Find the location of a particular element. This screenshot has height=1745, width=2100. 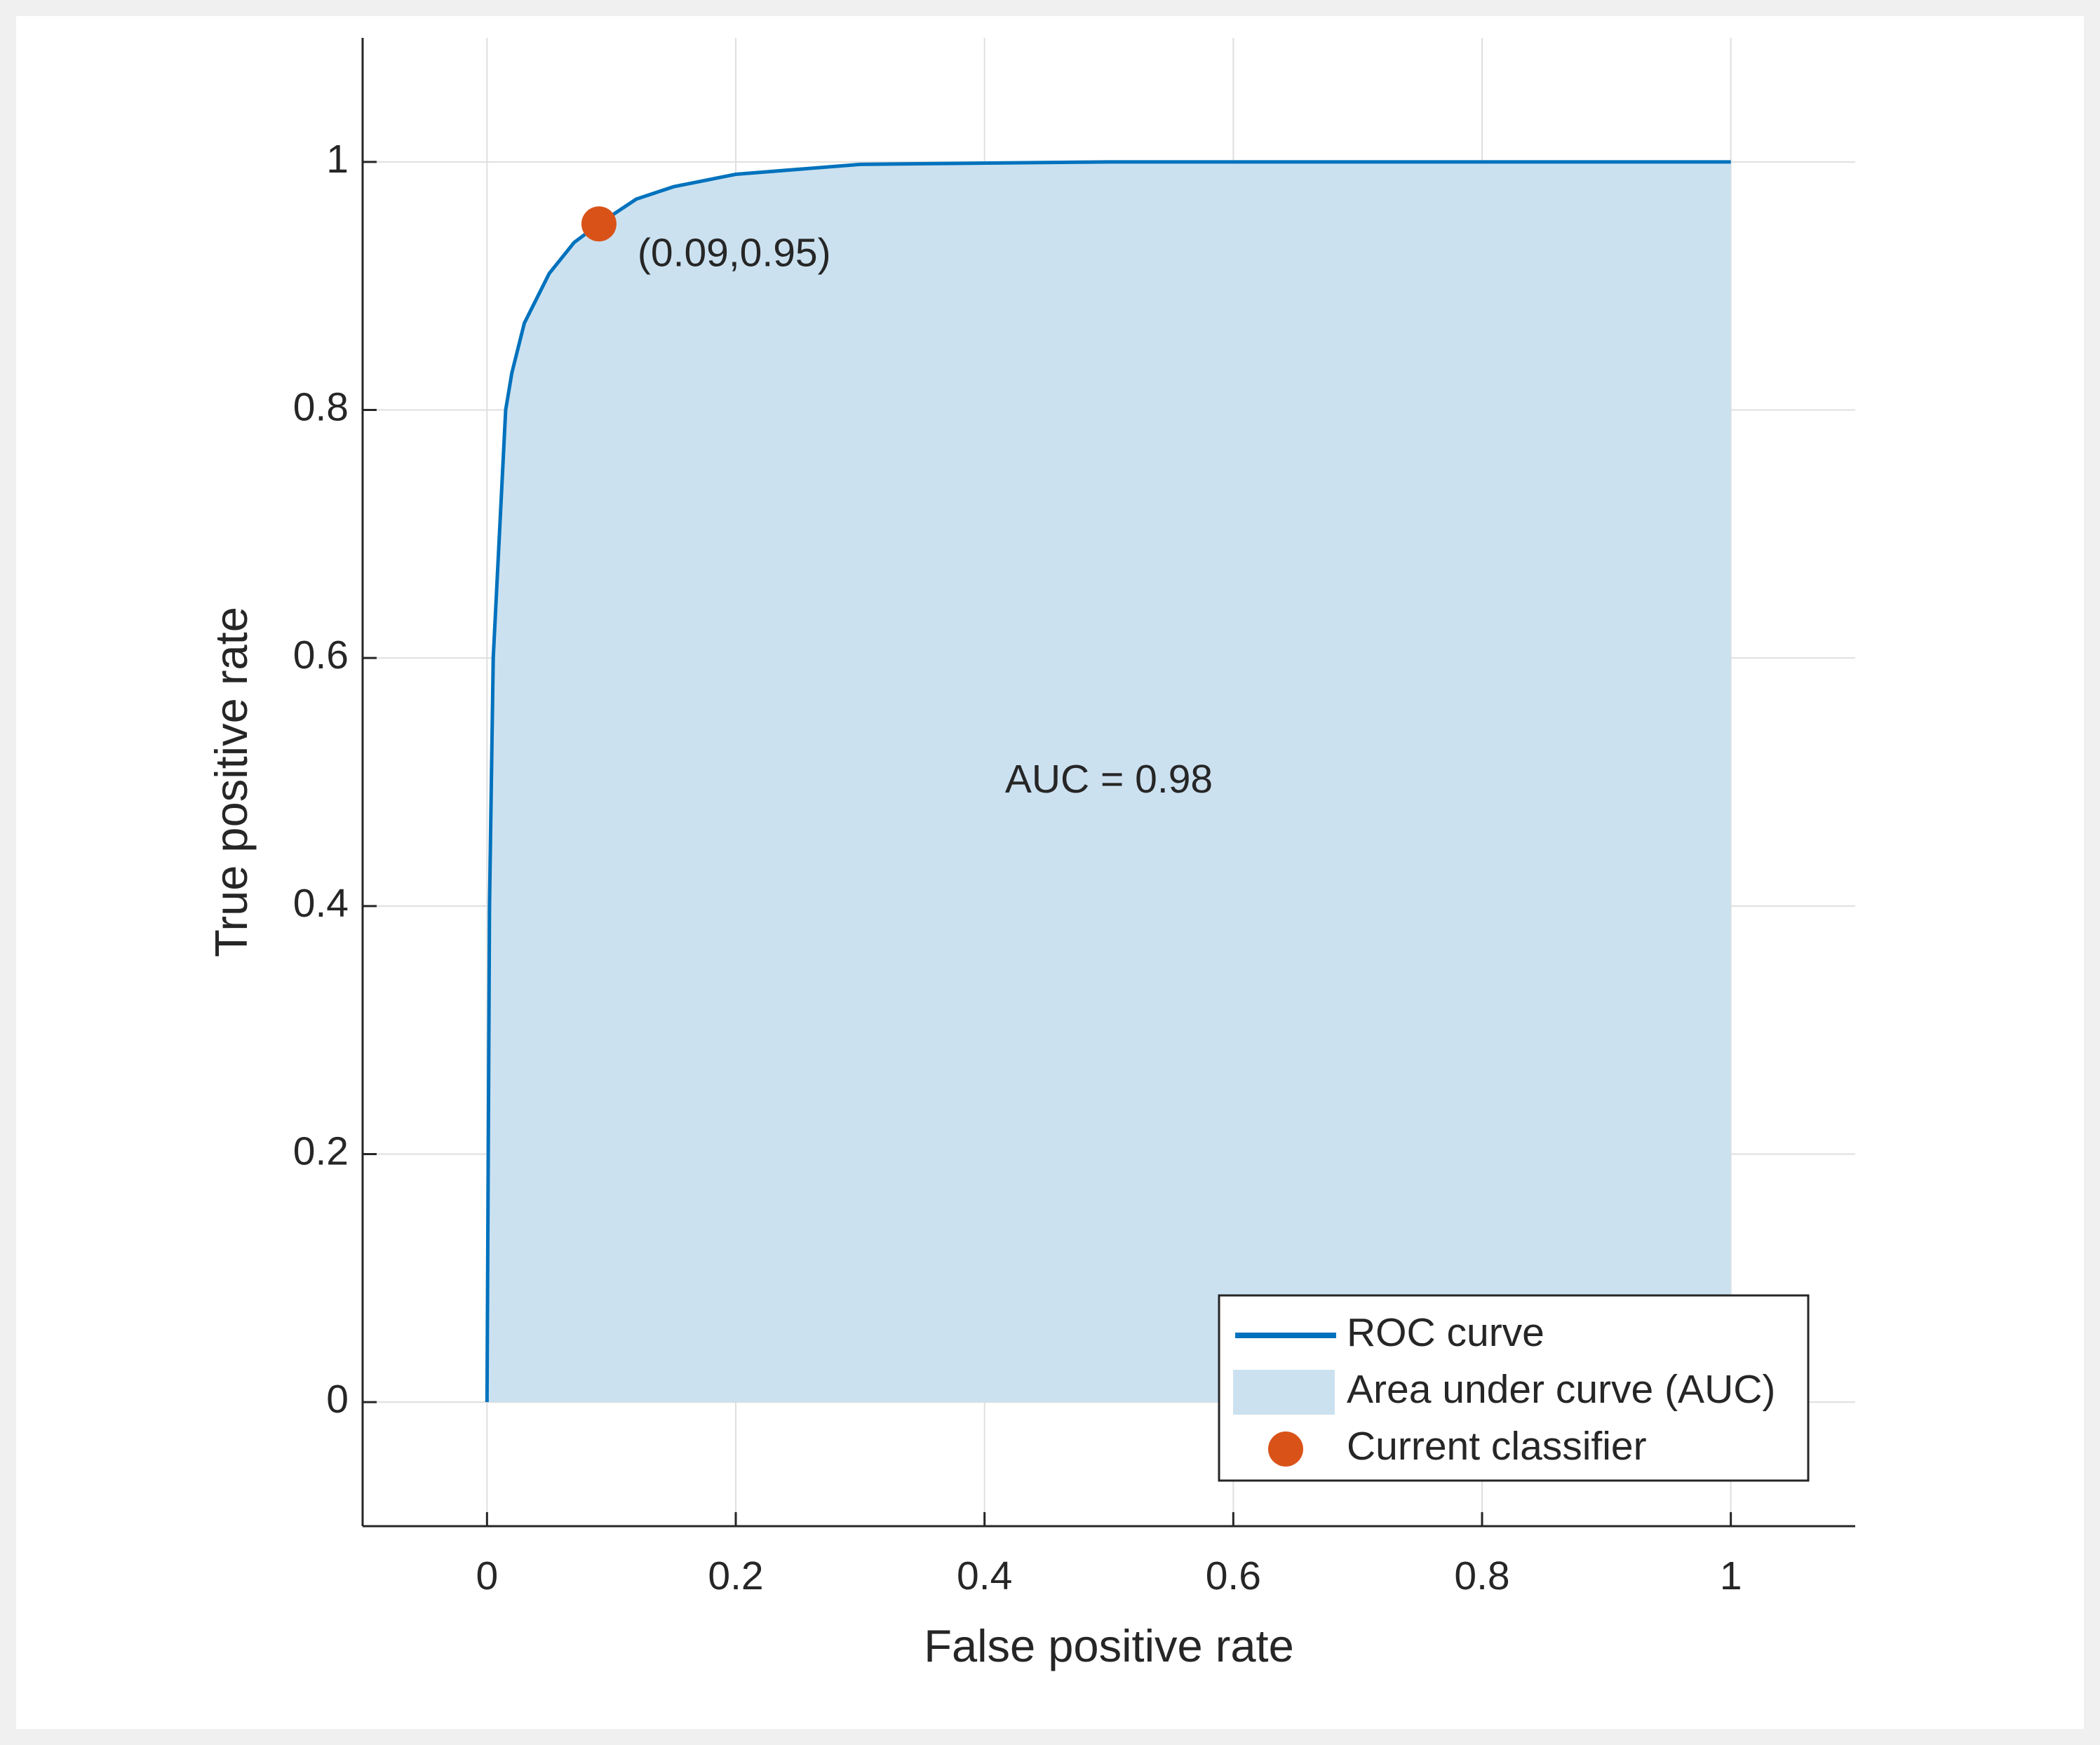

x-tick-label: 0.6 is located at coordinates (1233, 1576).